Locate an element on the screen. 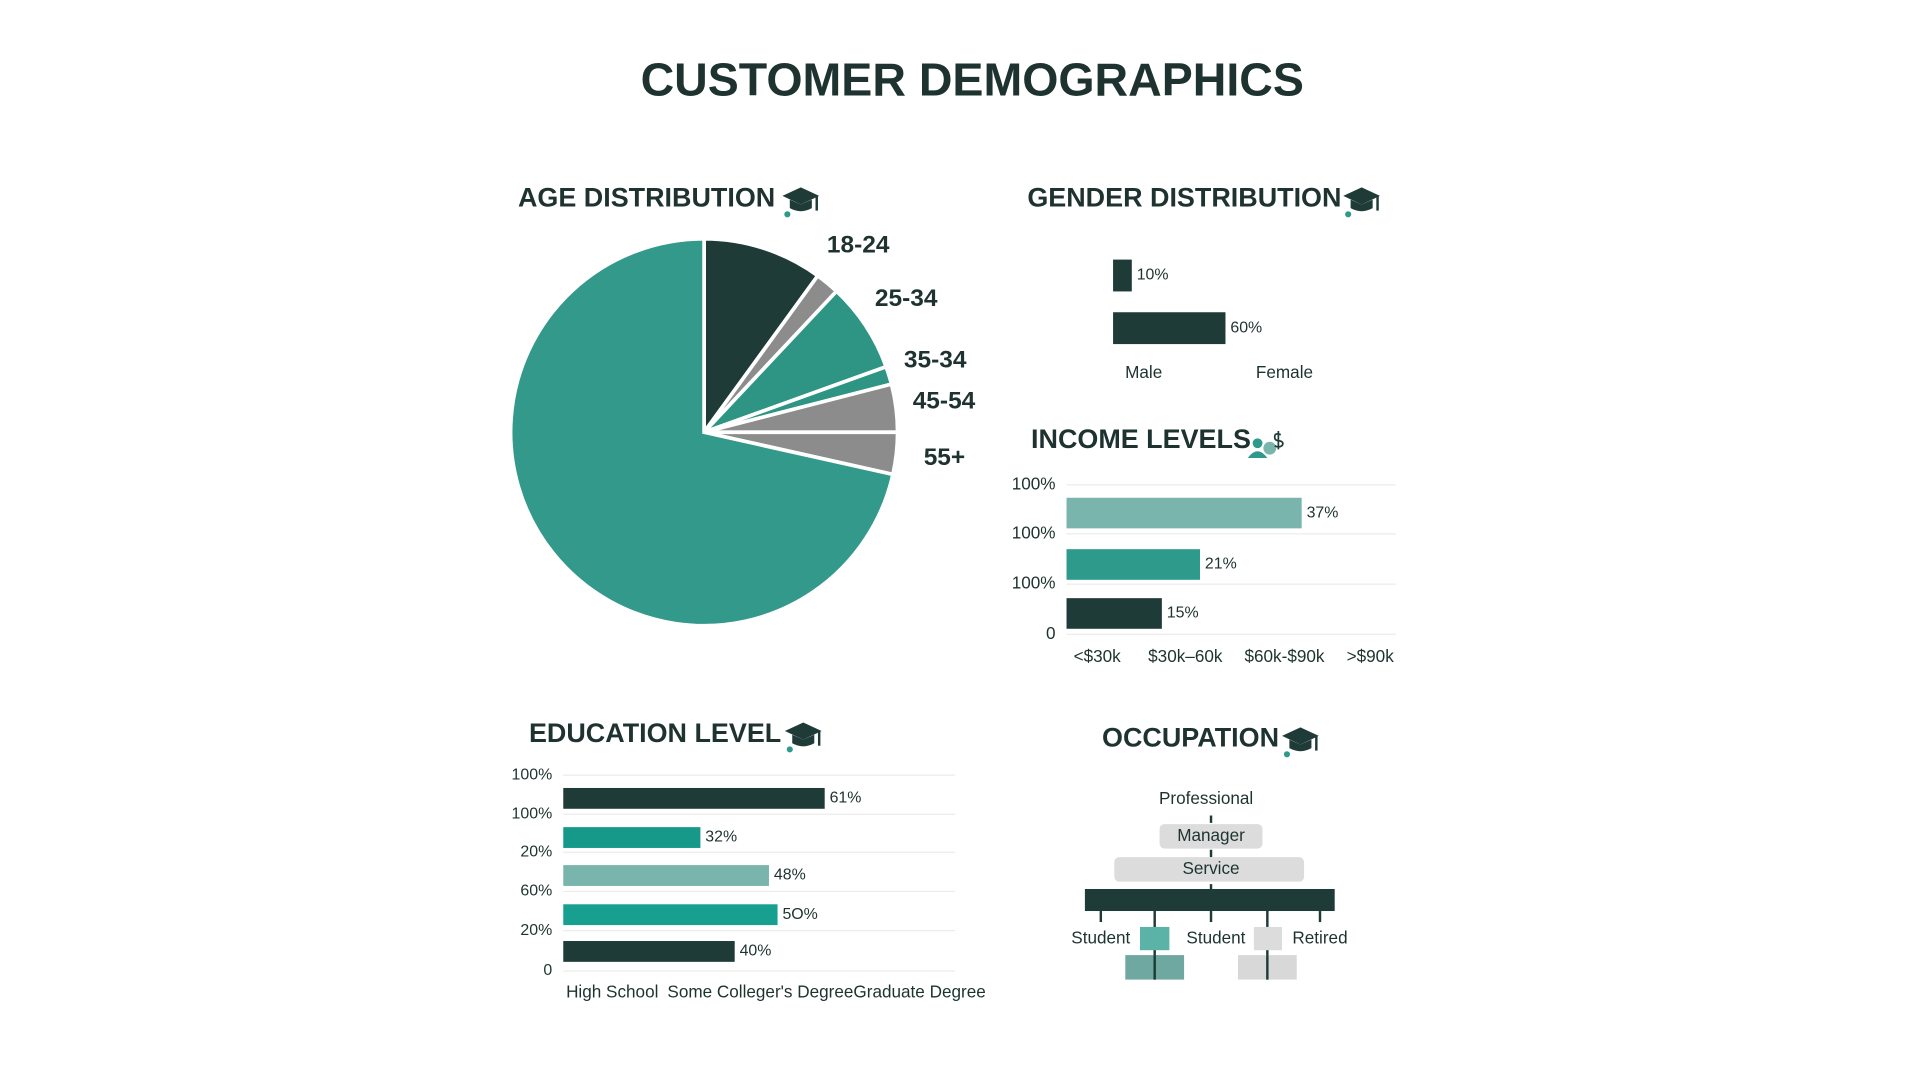 This screenshot has height=1080, width=1920. icon-head is located at coordinates (1257, 443).